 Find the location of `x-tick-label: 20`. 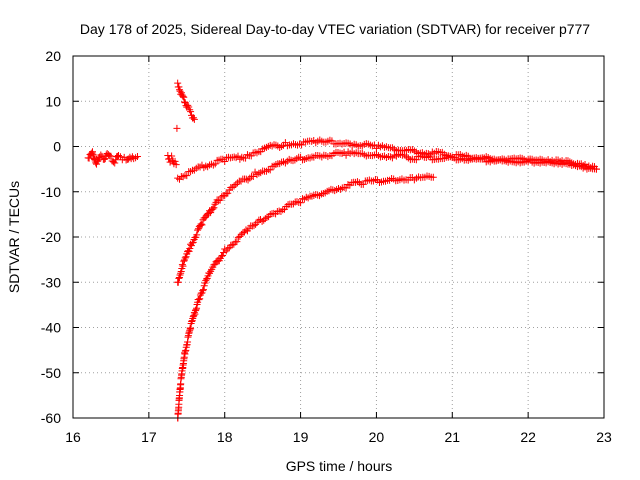

x-tick-label: 20 is located at coordinates (377, 437).